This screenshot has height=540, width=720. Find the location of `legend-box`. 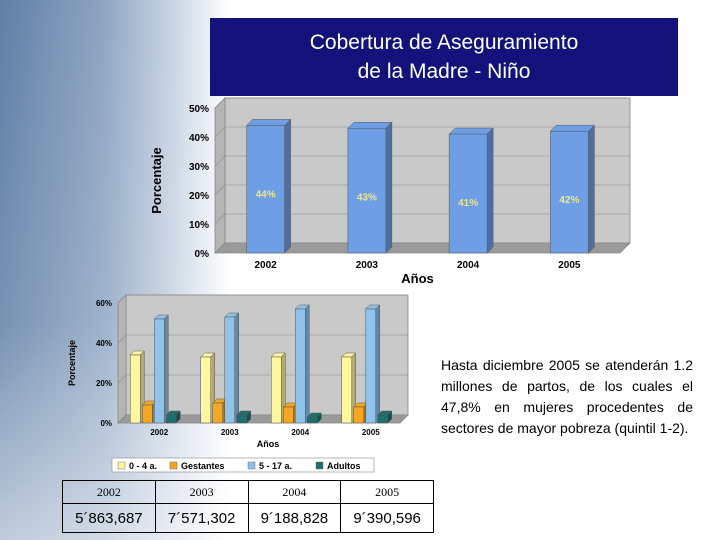

legend-box is located at coordinates (243, 465).